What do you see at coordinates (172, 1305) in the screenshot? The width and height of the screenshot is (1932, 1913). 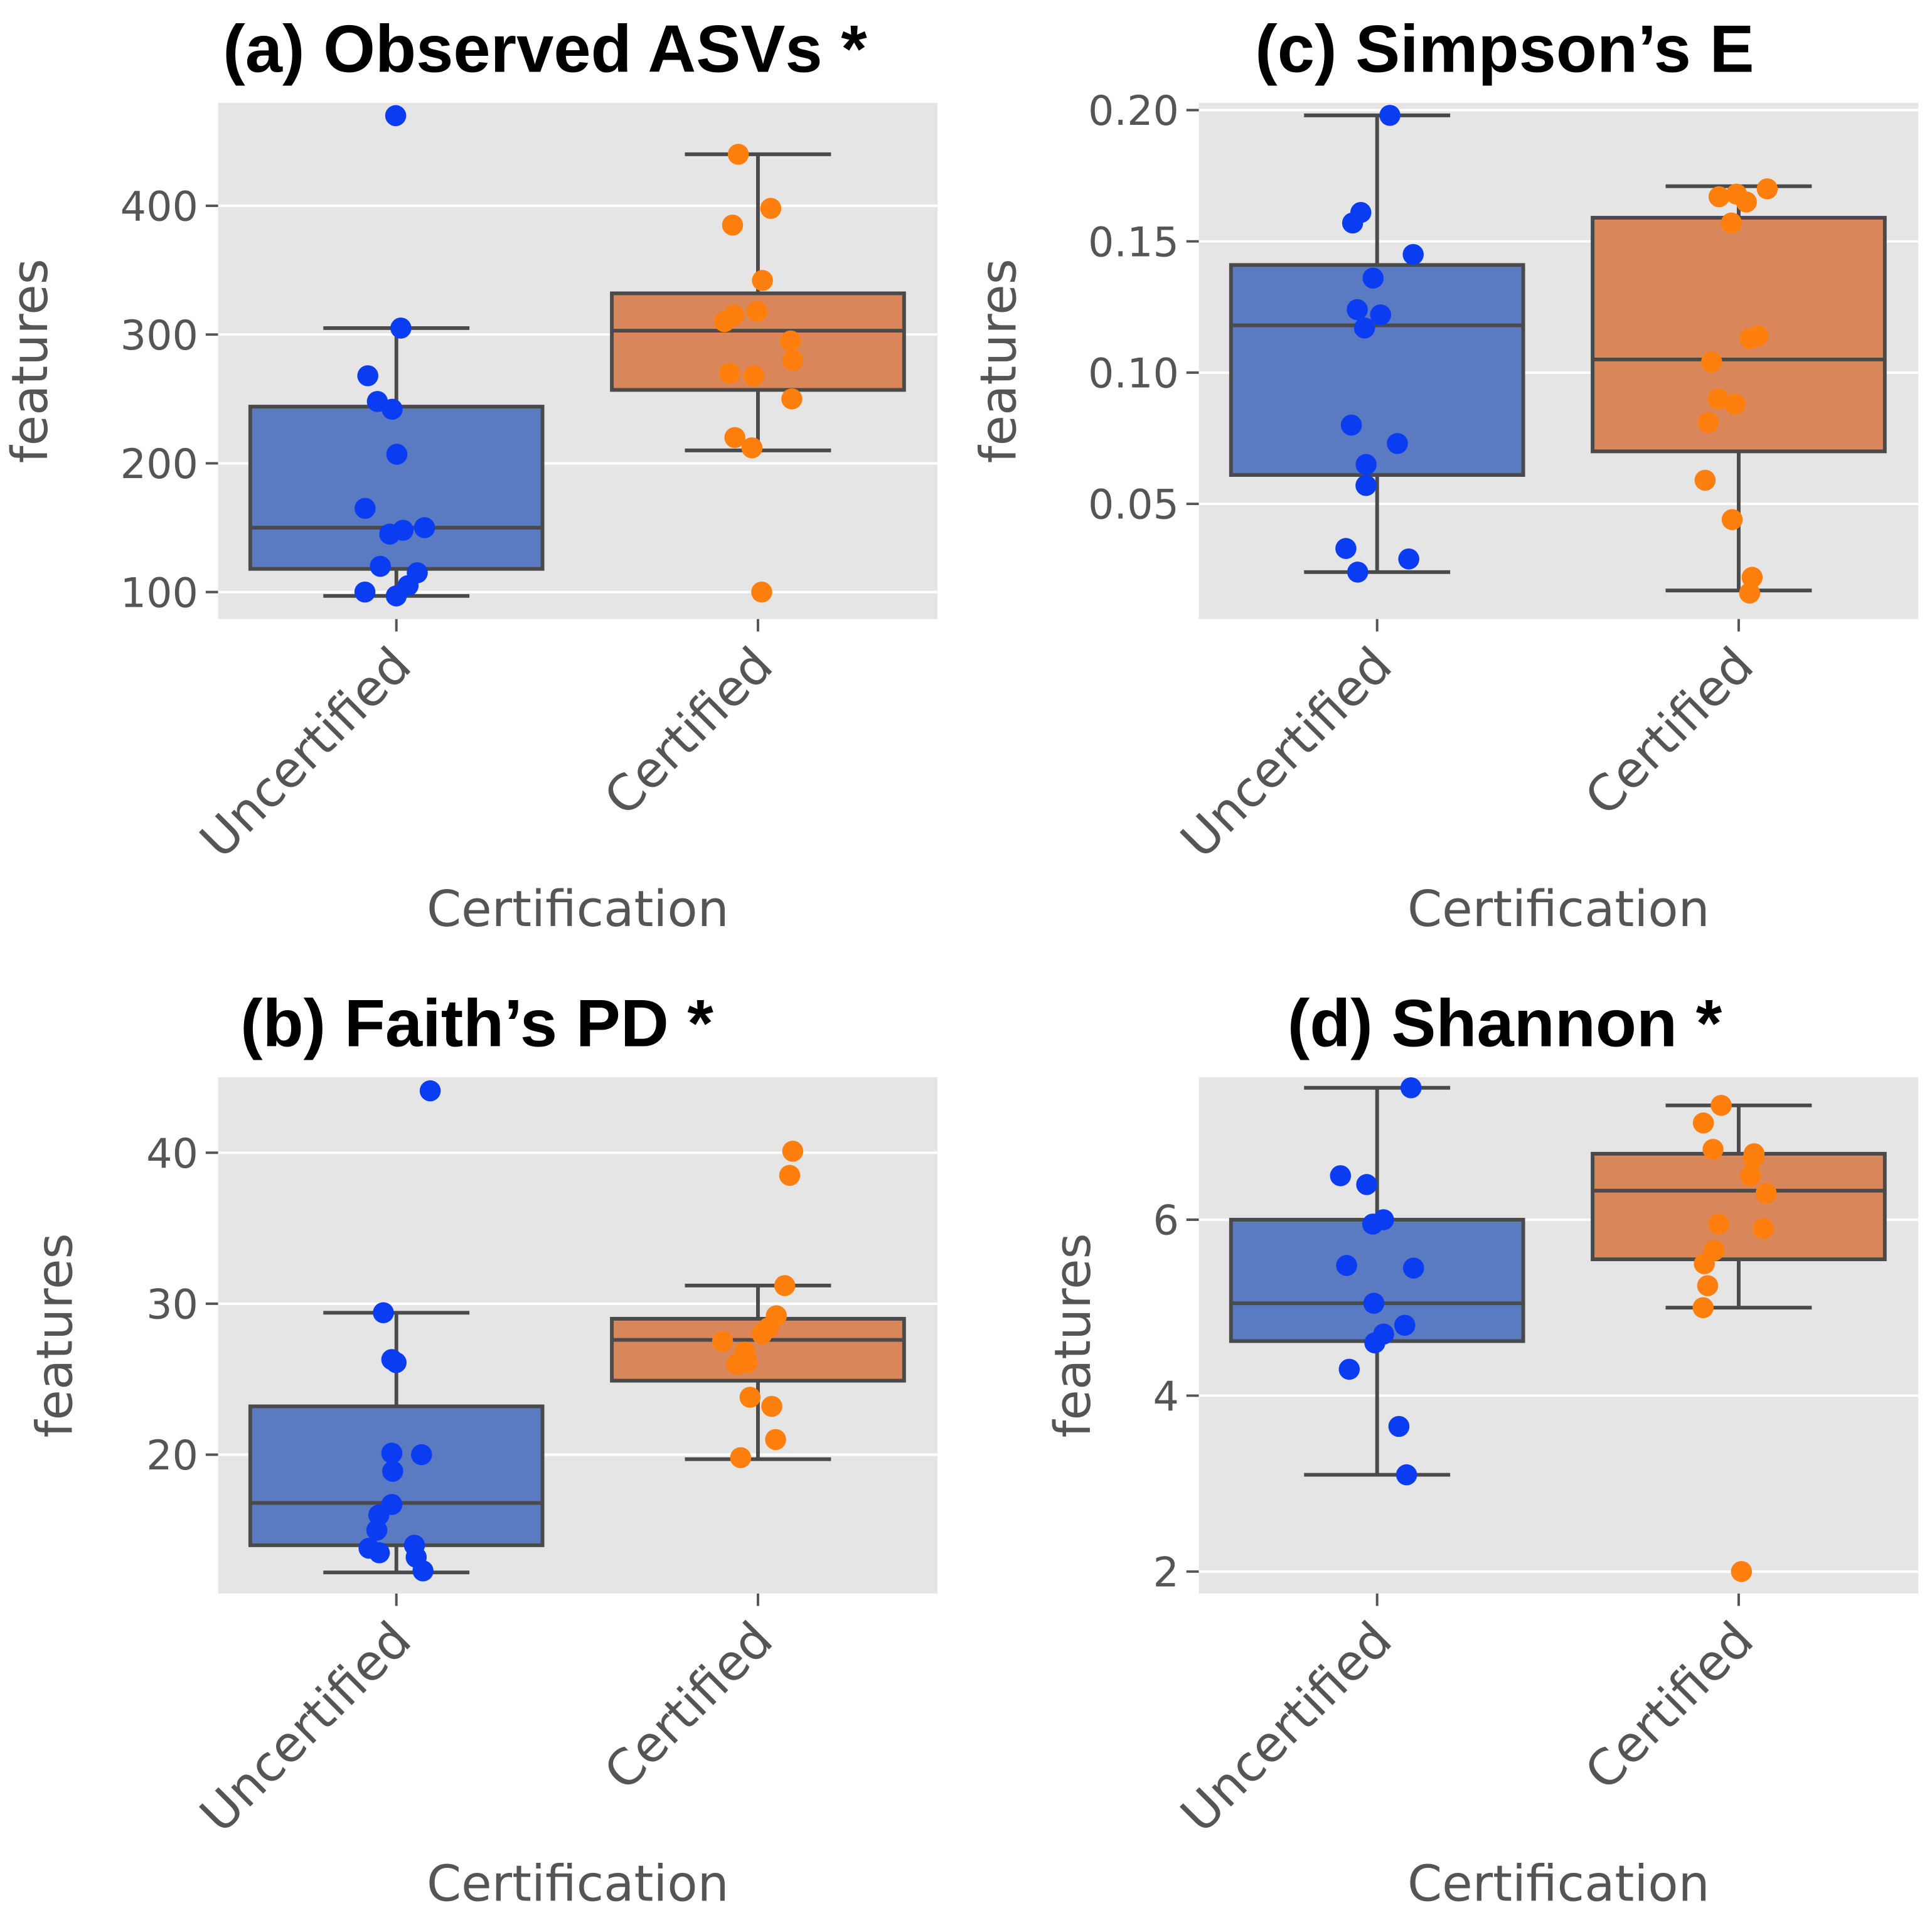 I see `y-tick-label: 30` at bounding box center [172, 1305].